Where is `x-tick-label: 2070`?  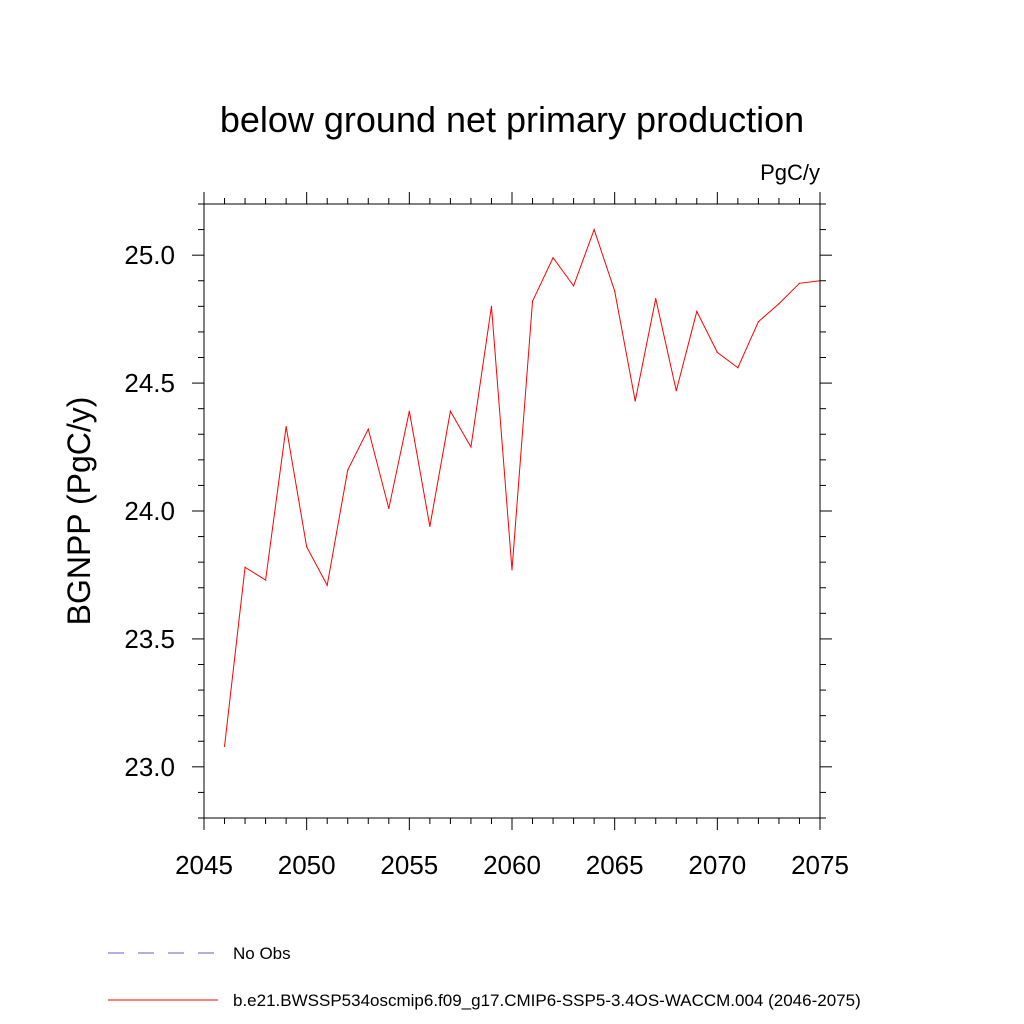 x-tick-label: 2070 is located at coordinates (717, 865).